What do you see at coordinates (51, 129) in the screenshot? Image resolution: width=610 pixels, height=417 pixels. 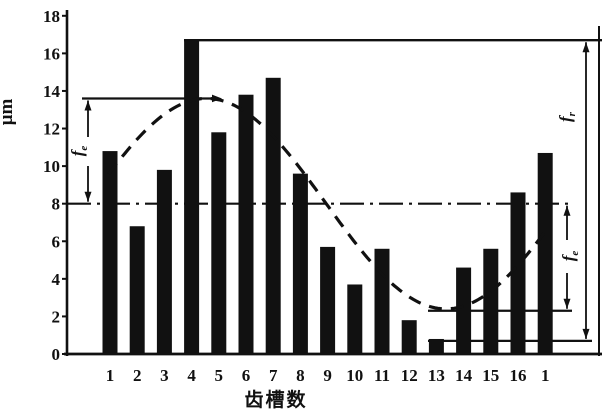 I see `y-tick-label: 12` at bounding box center [51, 129].